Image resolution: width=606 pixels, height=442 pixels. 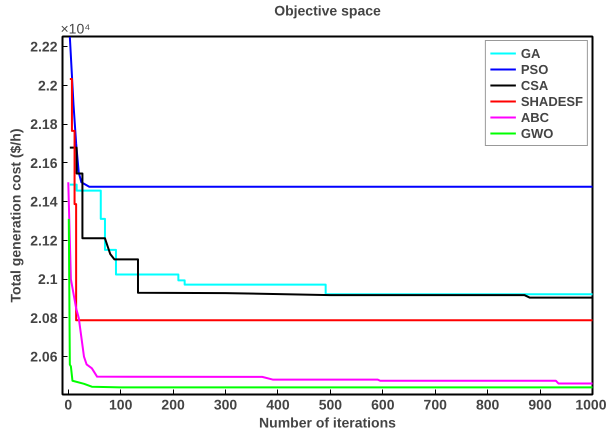 What do you see at coordinates (44, 356) in the screenshot?
I see `y-tick-label: 2.06` at bounding box center [44, 356].